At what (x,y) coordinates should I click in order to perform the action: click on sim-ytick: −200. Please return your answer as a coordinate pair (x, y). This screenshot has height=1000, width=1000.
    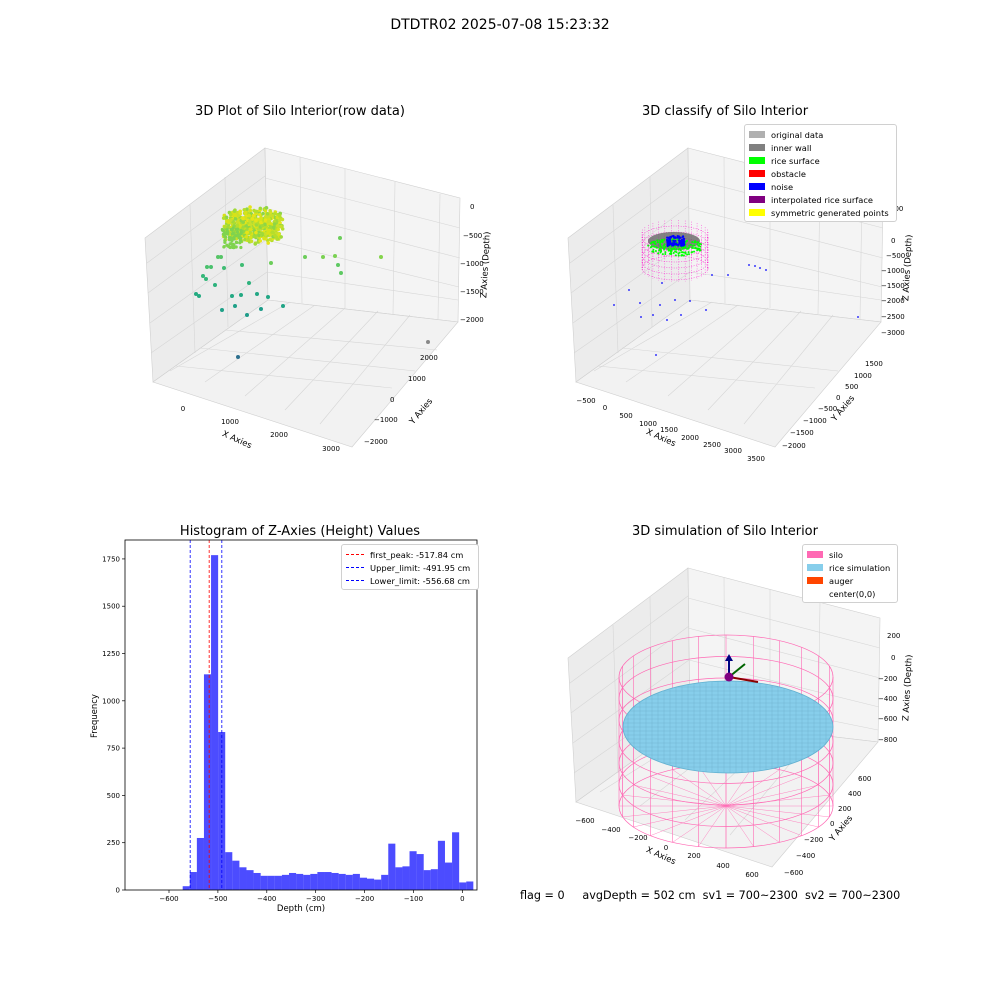
    Looking at the image, I should click on (813, 840).